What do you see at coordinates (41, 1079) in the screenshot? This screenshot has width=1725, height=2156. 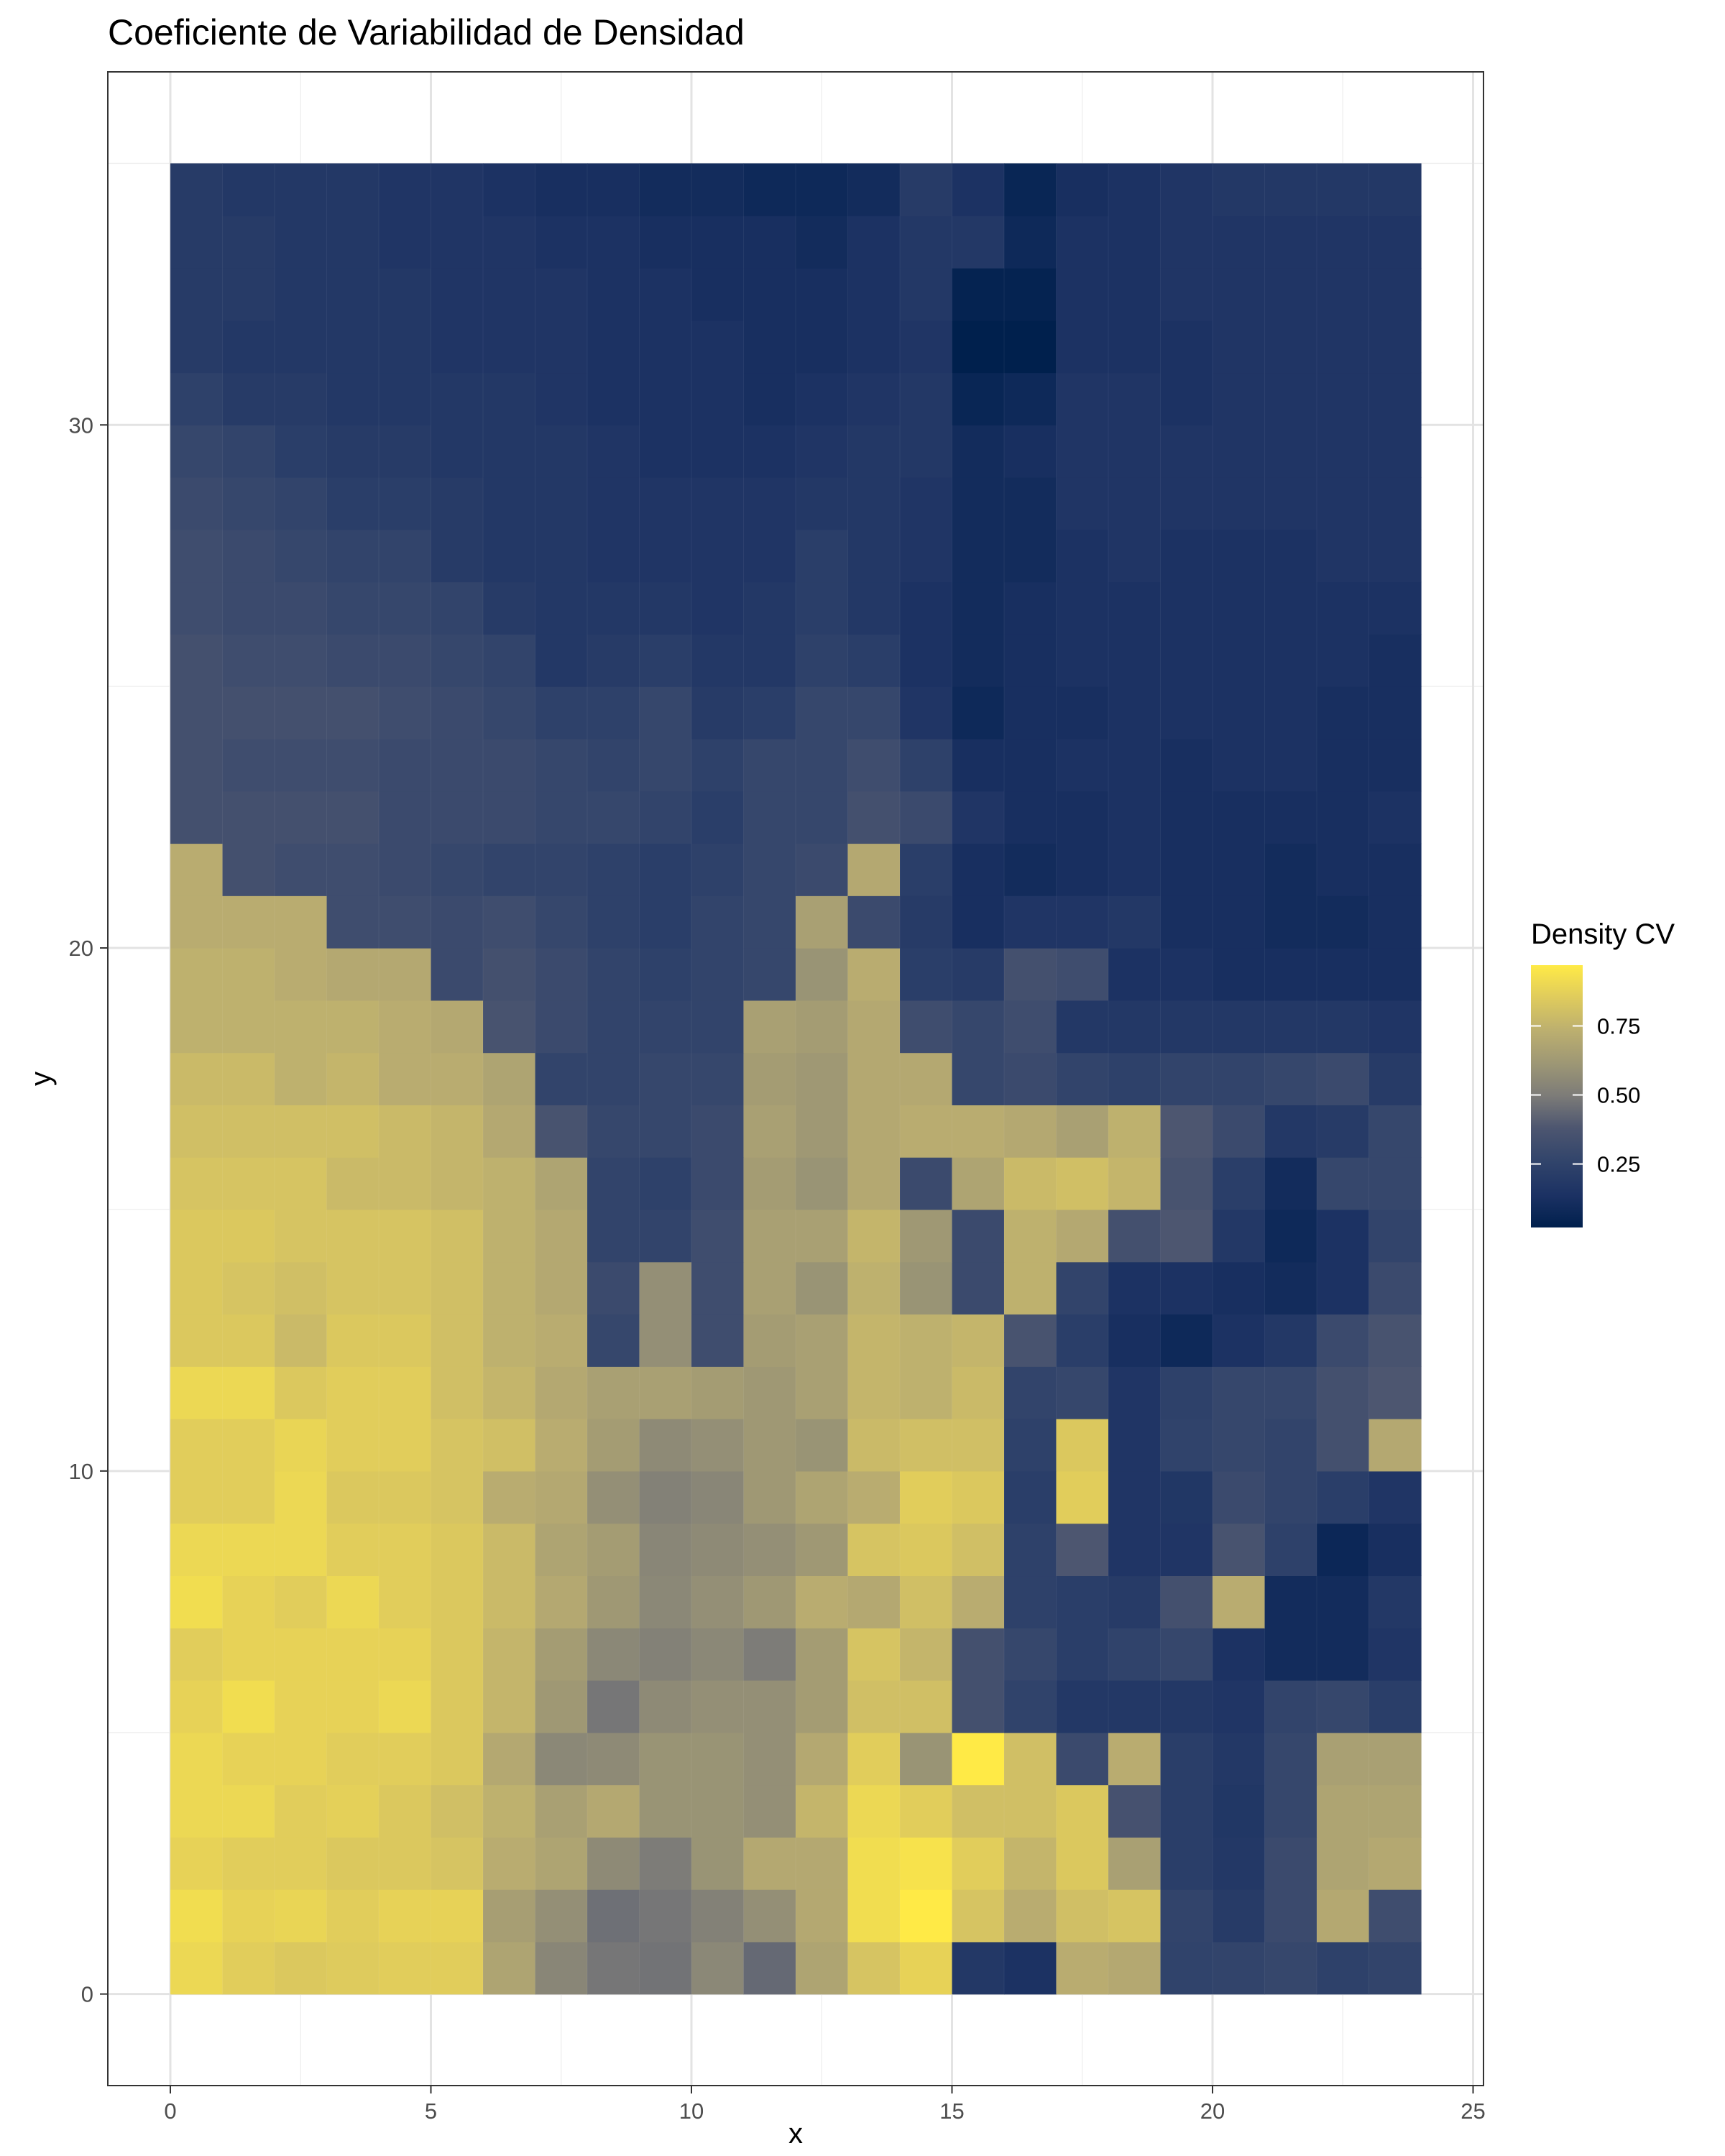 I see `y-axis-title: y` at bounding box center [41, 1079].